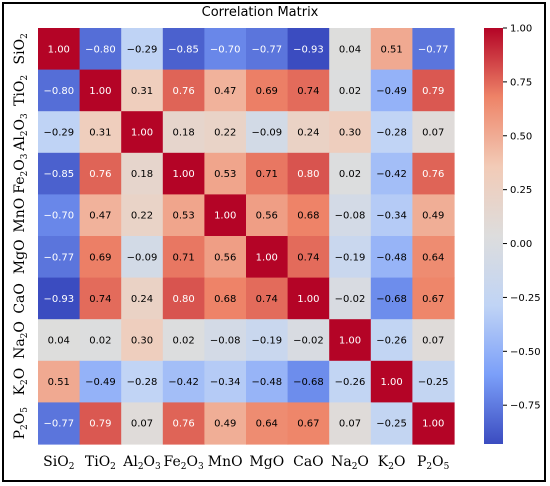 Image resolution: width=550 pixels, height=486 pixels. I want to click on cell-value-label: 0.18, so click(183, 133).